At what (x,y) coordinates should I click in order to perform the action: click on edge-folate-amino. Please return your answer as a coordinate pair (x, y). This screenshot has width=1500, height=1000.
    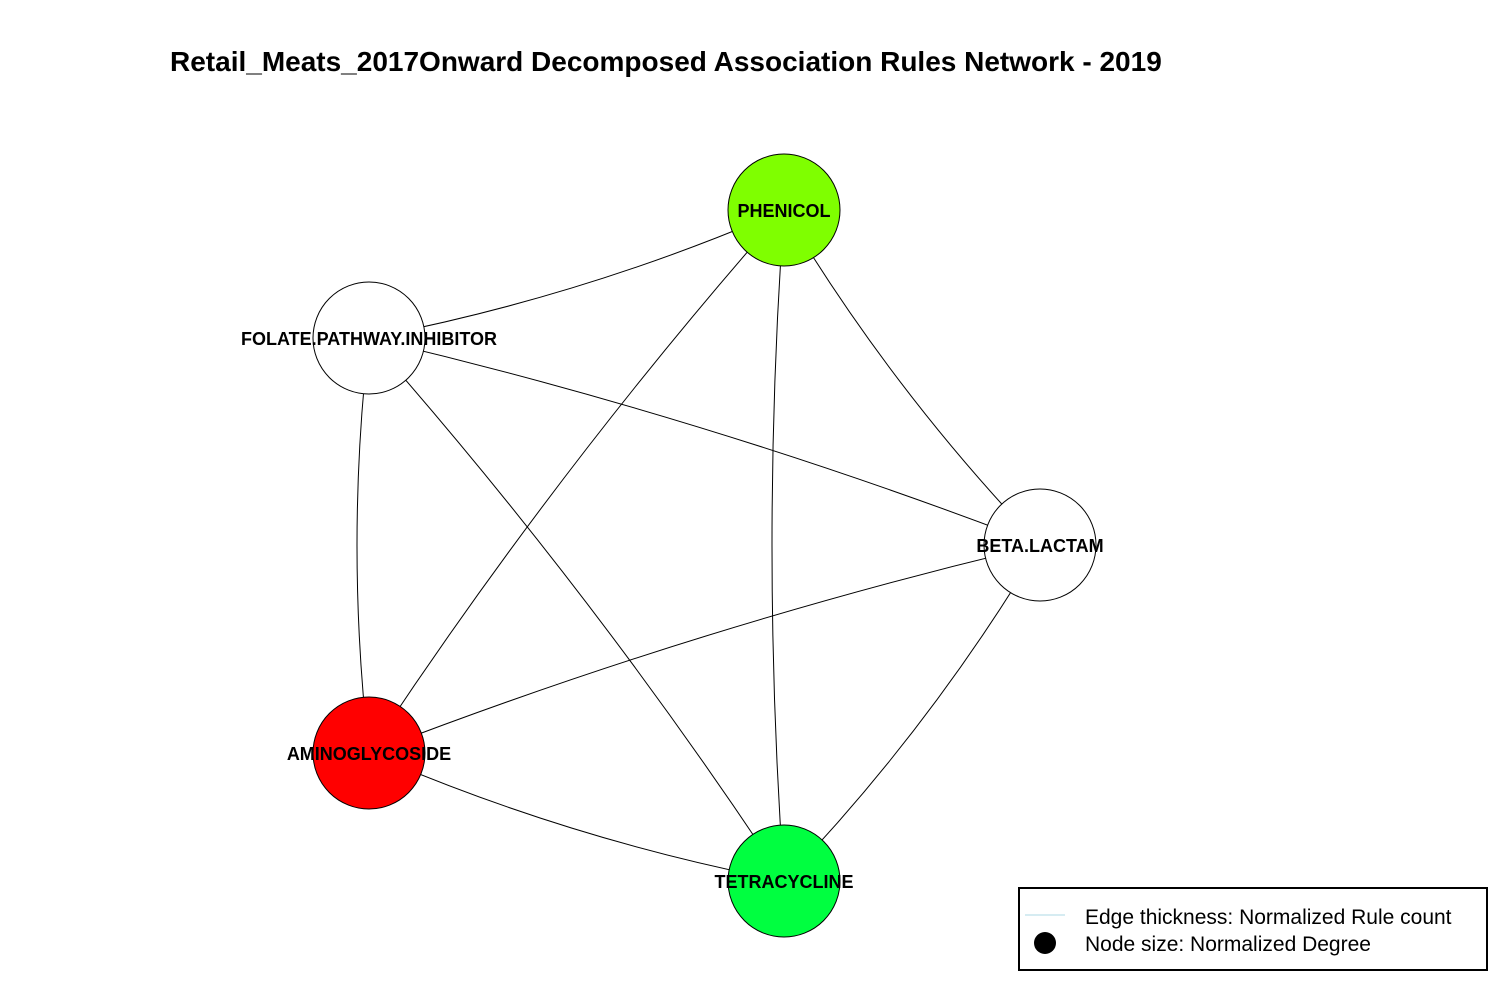
    Looking at the image, I should click on (363, 545).